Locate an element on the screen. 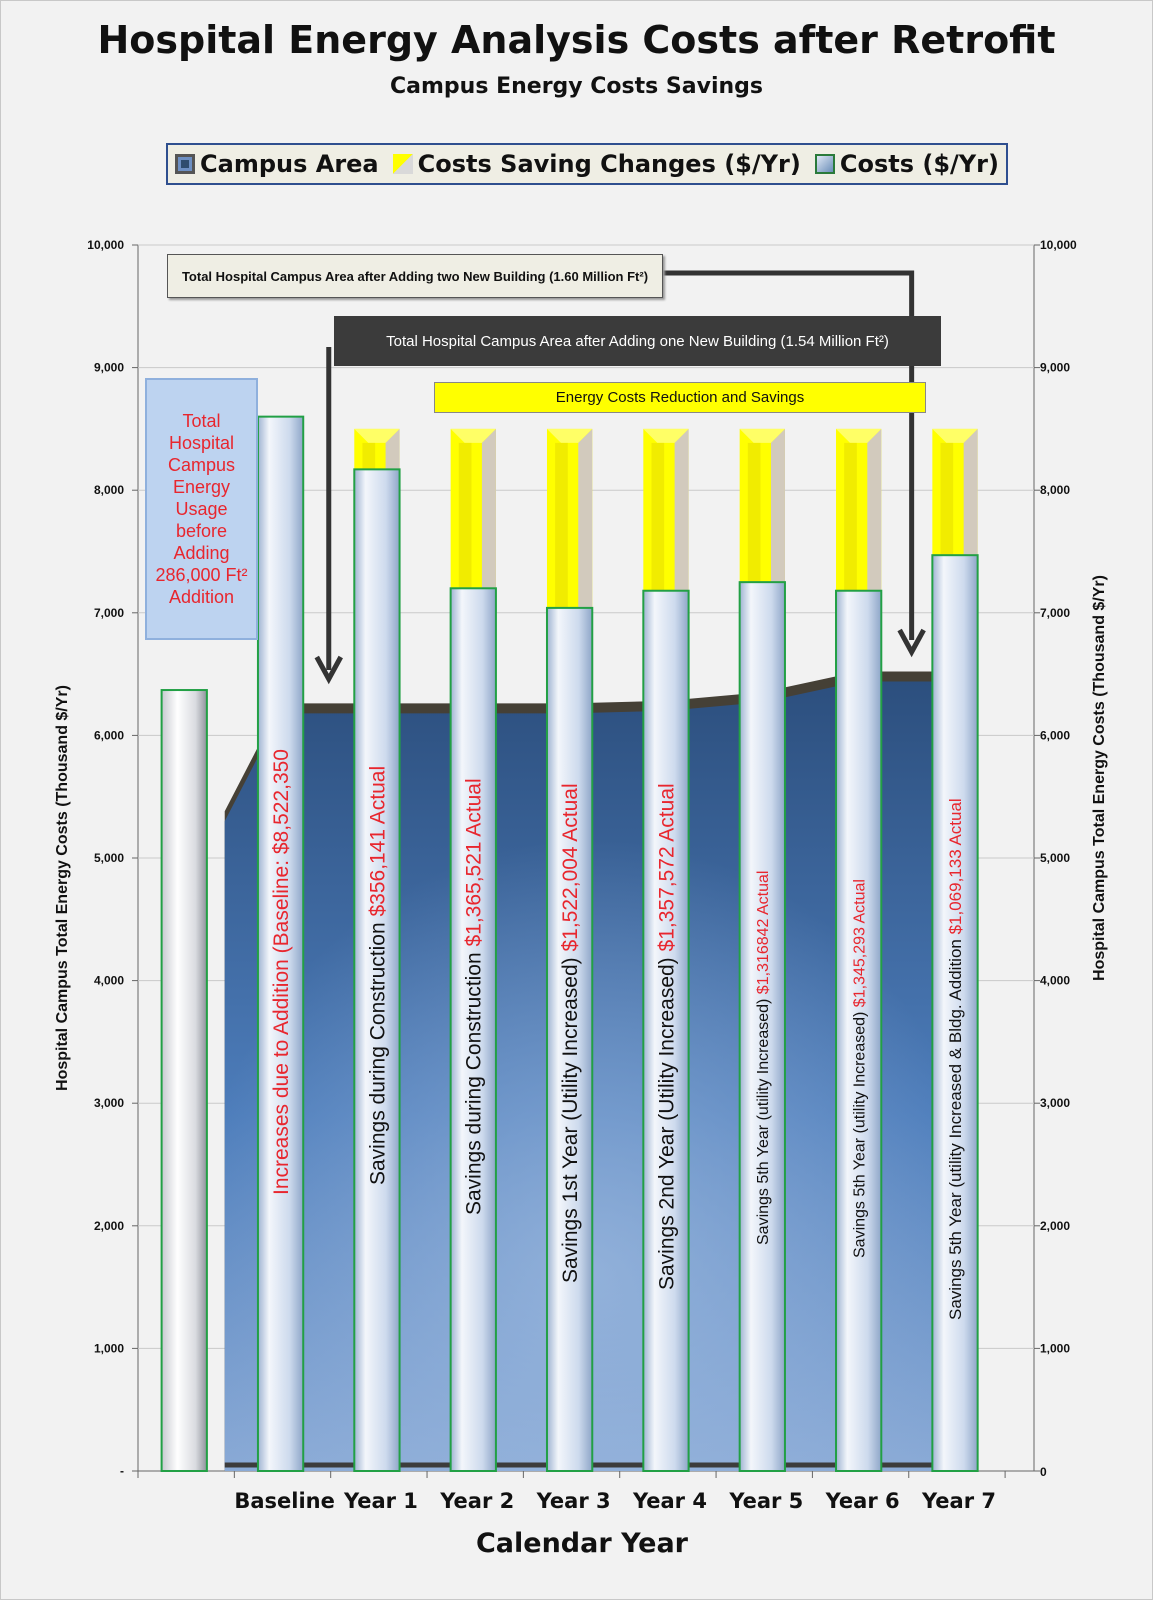 The height and width of the screenshot is (1600, 1153). x-tick-label: Year 3 is located at coordinates (573, 1501).